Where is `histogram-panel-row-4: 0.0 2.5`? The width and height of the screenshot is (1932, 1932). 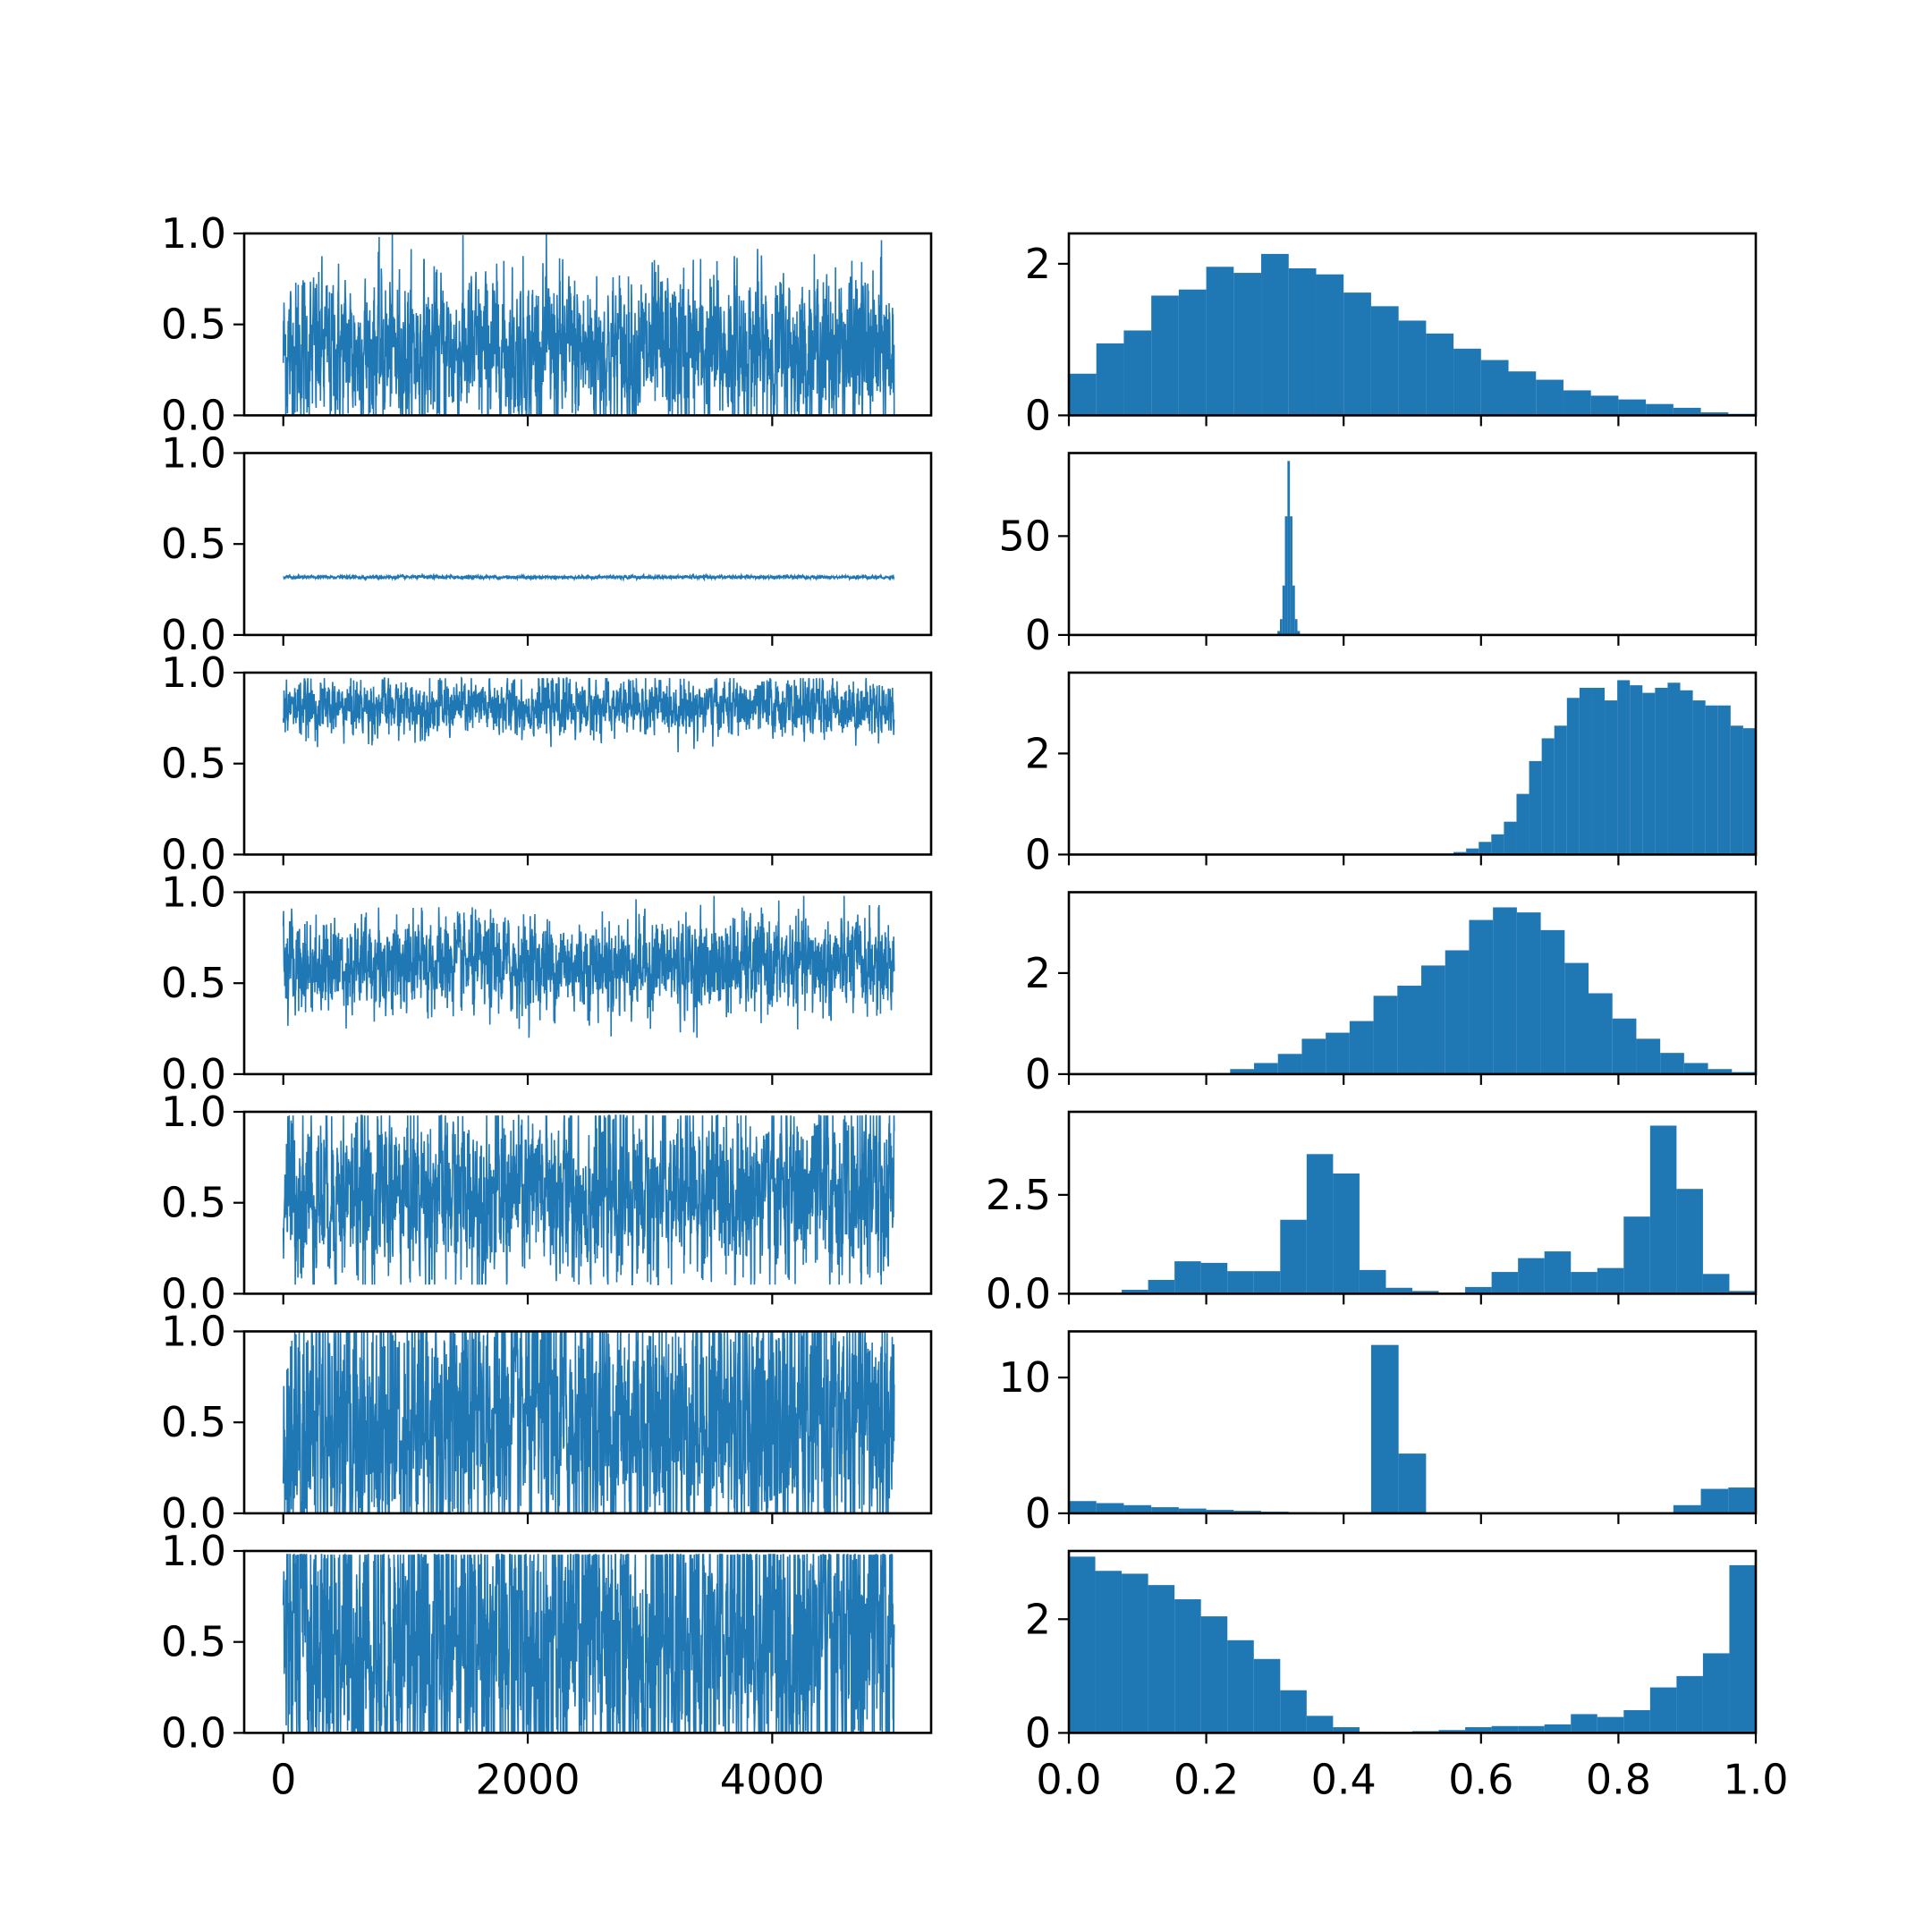 histogram-panel-row-4: 0.0 2.5 is located at coordinates (1372, 1214).